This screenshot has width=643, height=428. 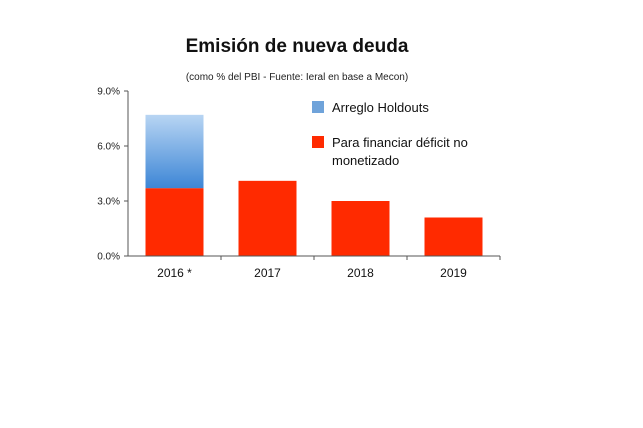 What do you see at coordinates (108, 92) in the screenshot?
I see `y-tick-label: 9.0%` at bounding box center [108, 92].